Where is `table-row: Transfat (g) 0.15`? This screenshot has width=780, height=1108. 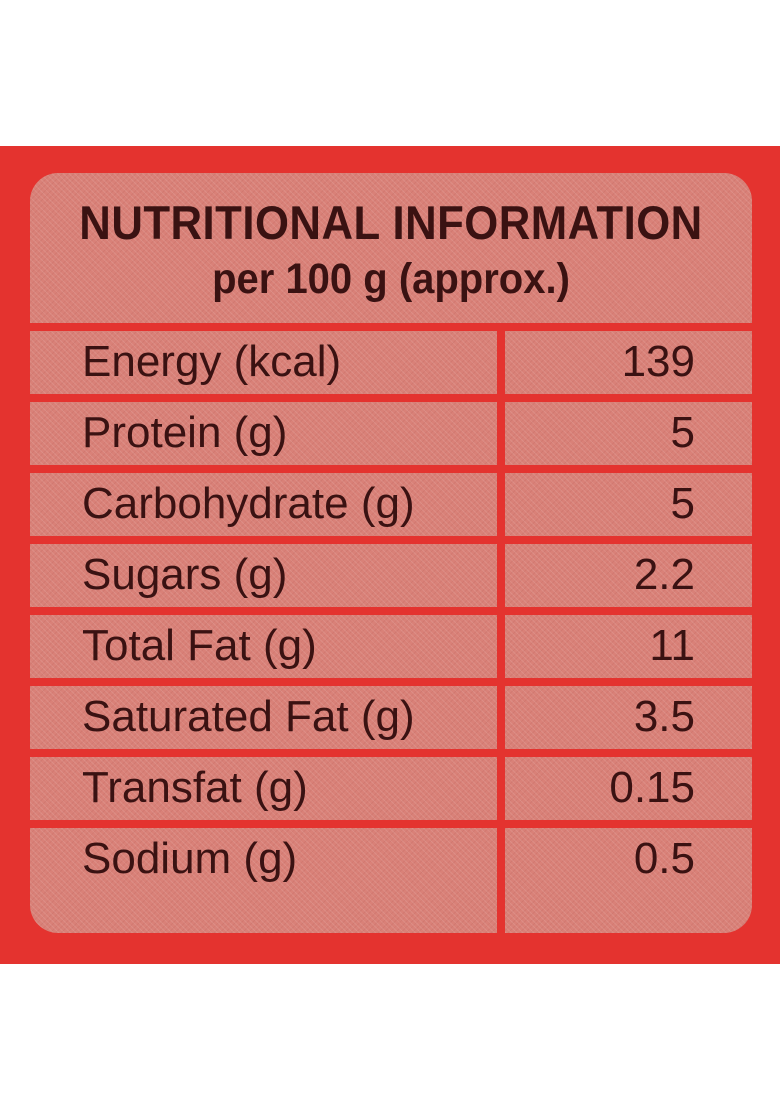 table-row: Transfat (g) 0.15 is located at coordinates (391, 792).